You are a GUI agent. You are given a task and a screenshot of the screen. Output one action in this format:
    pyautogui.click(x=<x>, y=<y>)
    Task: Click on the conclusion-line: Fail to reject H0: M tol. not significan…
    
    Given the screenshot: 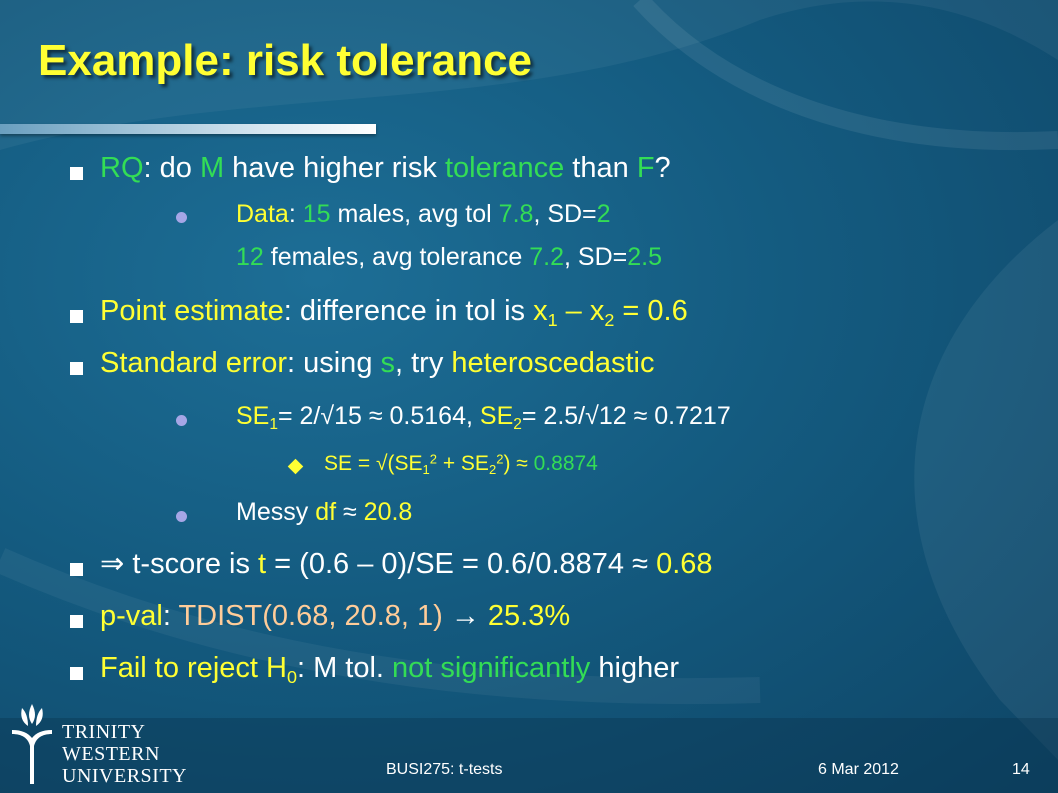 What is the action you would take?
    pyautogui.click(x=389, y=669)
    